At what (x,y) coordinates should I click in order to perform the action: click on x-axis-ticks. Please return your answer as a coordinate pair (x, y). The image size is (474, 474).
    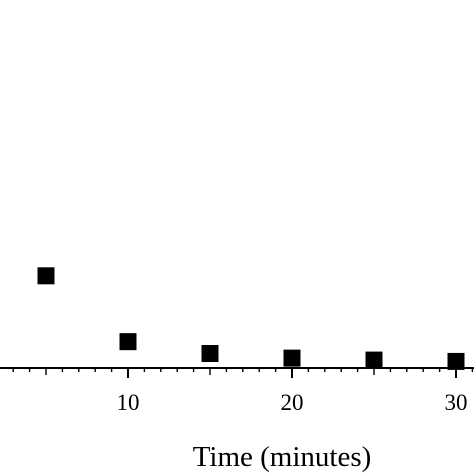
    Looking at the image, I should click on (243, 373).